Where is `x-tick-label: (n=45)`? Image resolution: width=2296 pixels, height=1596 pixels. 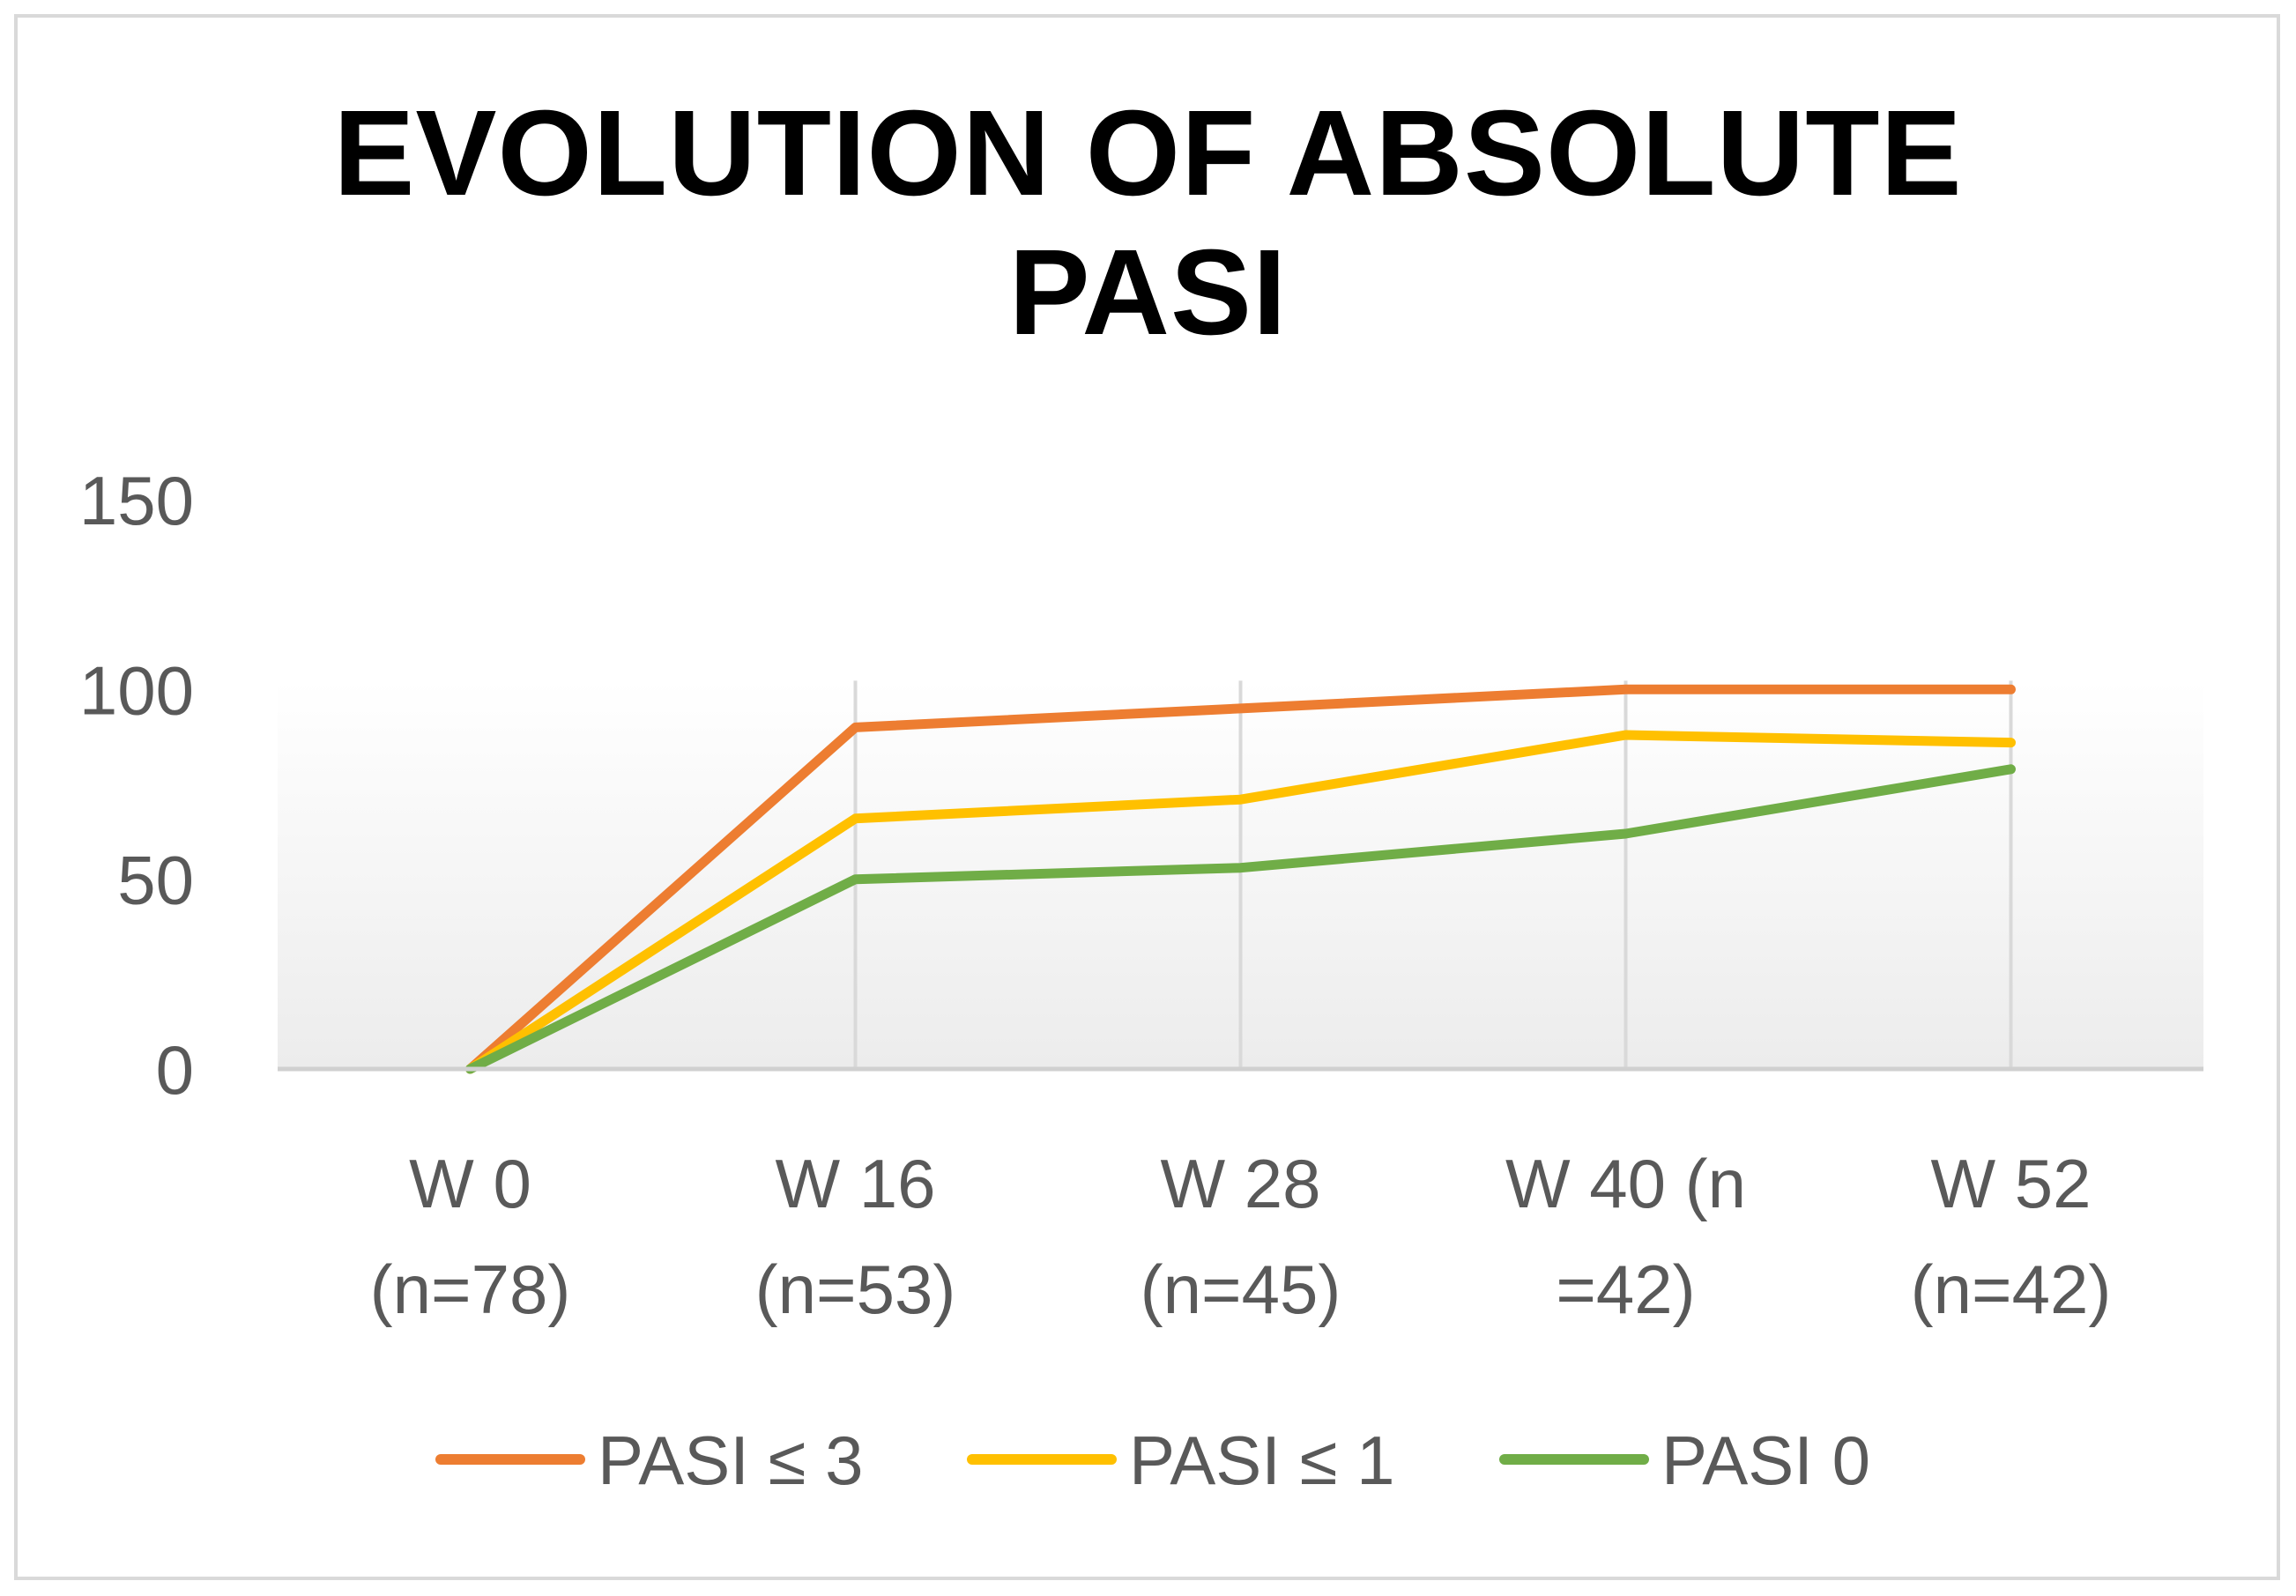
x-tick-label: (n=45) is located at coordinates (1241, 1289).